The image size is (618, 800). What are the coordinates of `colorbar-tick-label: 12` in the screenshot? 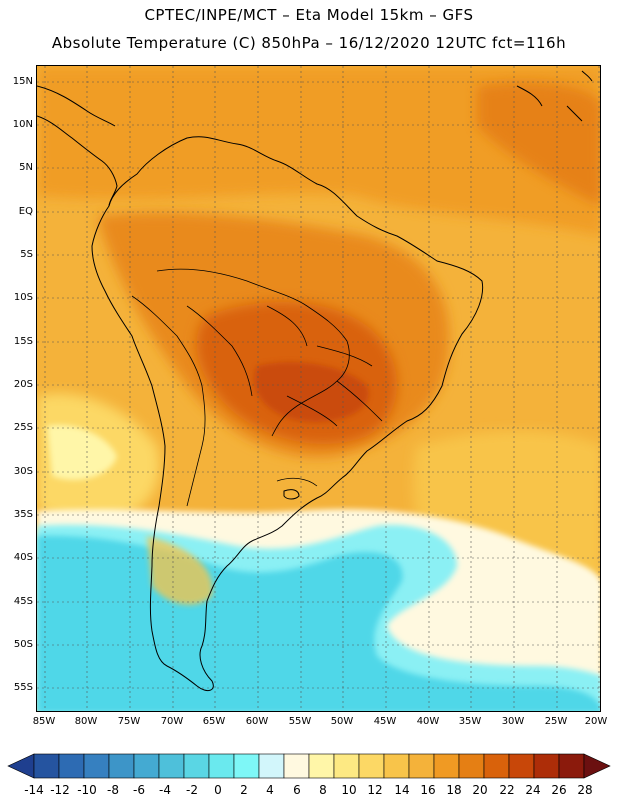 It's located at (375, 790).